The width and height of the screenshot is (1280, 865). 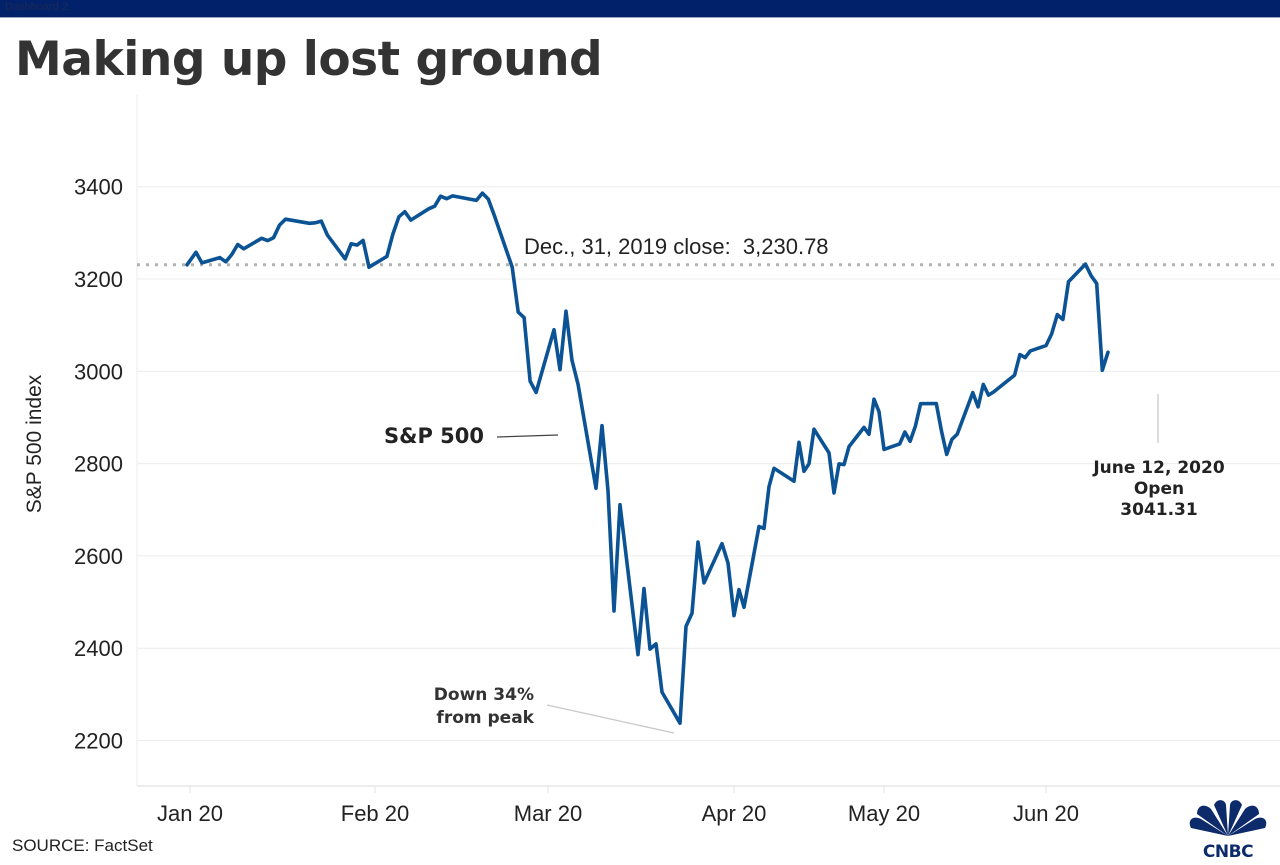 I want to click on x-tick-label: Feb 20, so click(x=375, y=813).